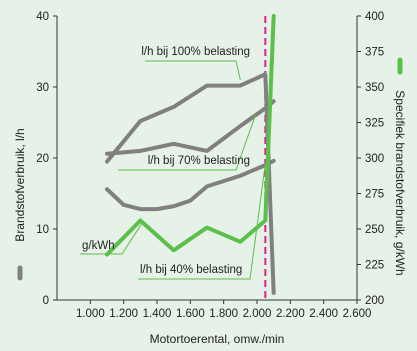 This screenshot has height=351, width=417. What do you see at coordinates (111, 239) in the screenshot?
I see `annotation-specific-leader` at bounding box center [111, 239].